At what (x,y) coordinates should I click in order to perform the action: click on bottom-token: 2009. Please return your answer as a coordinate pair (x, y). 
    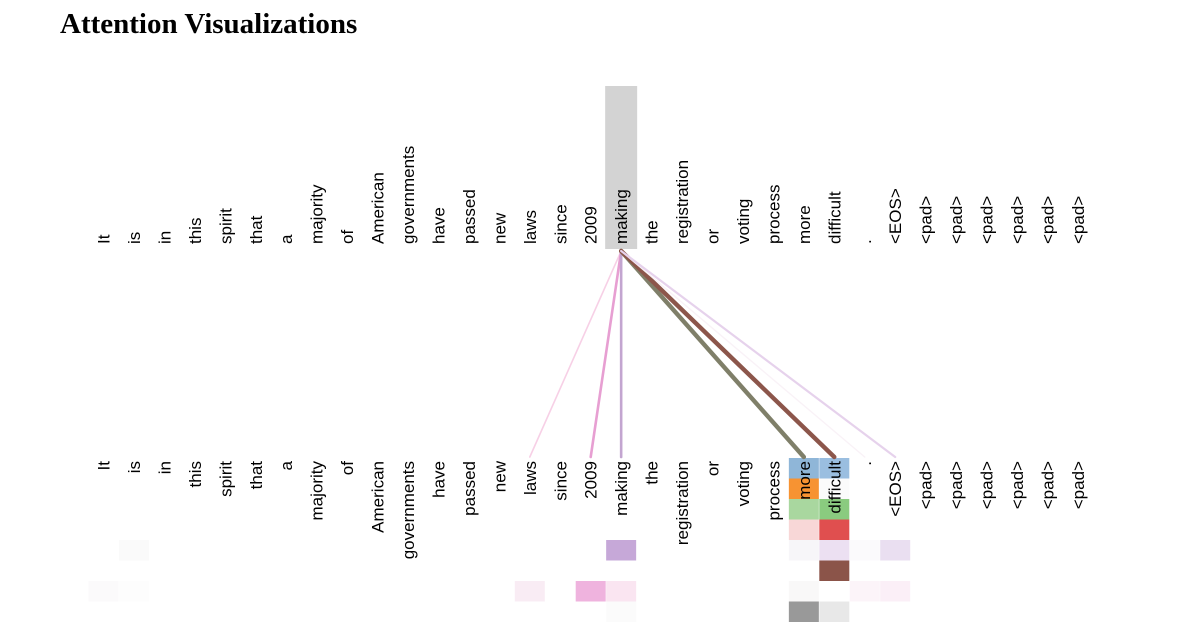
    Looking at the image, I should click on (591, 480).